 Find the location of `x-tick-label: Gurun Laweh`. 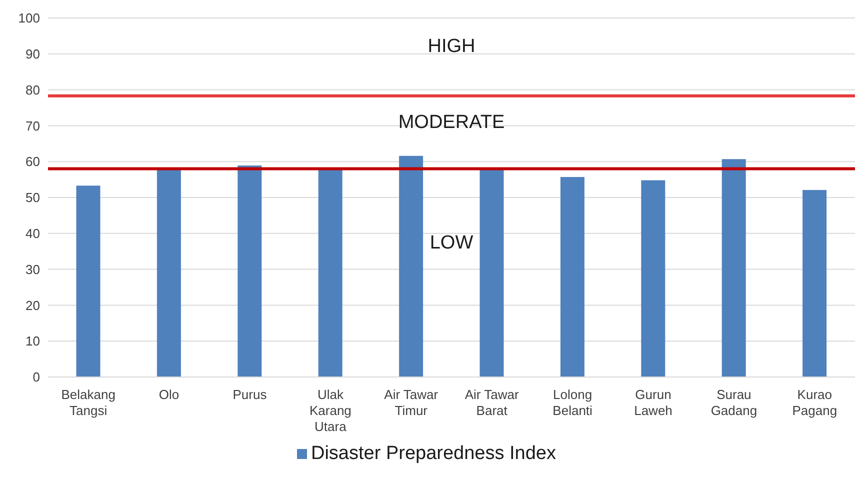

x-tick-label: Gurun Laweh is located at coordinates (653, 402).